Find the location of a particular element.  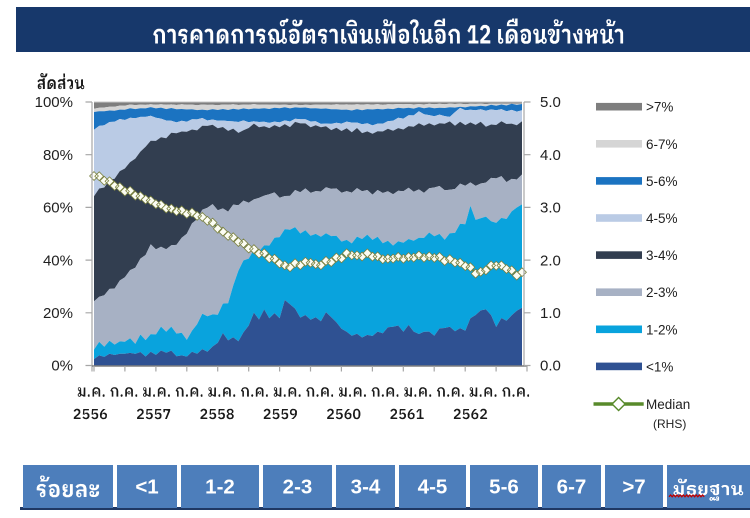

svg-text: 0.0 is located at coordinates (550, 366).